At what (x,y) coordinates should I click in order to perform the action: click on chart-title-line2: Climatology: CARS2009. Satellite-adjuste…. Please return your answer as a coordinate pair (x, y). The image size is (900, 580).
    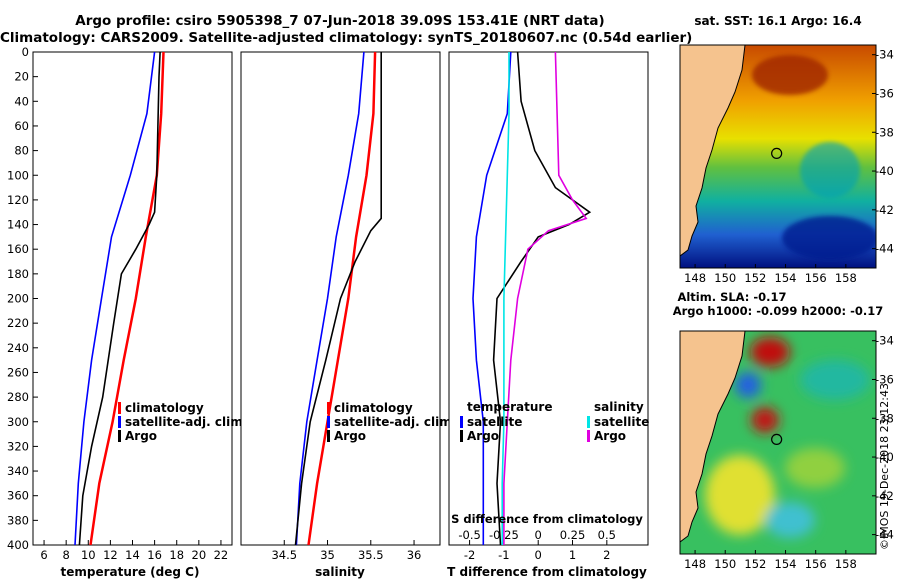
    Looking at the image, I should click on (346, 38).